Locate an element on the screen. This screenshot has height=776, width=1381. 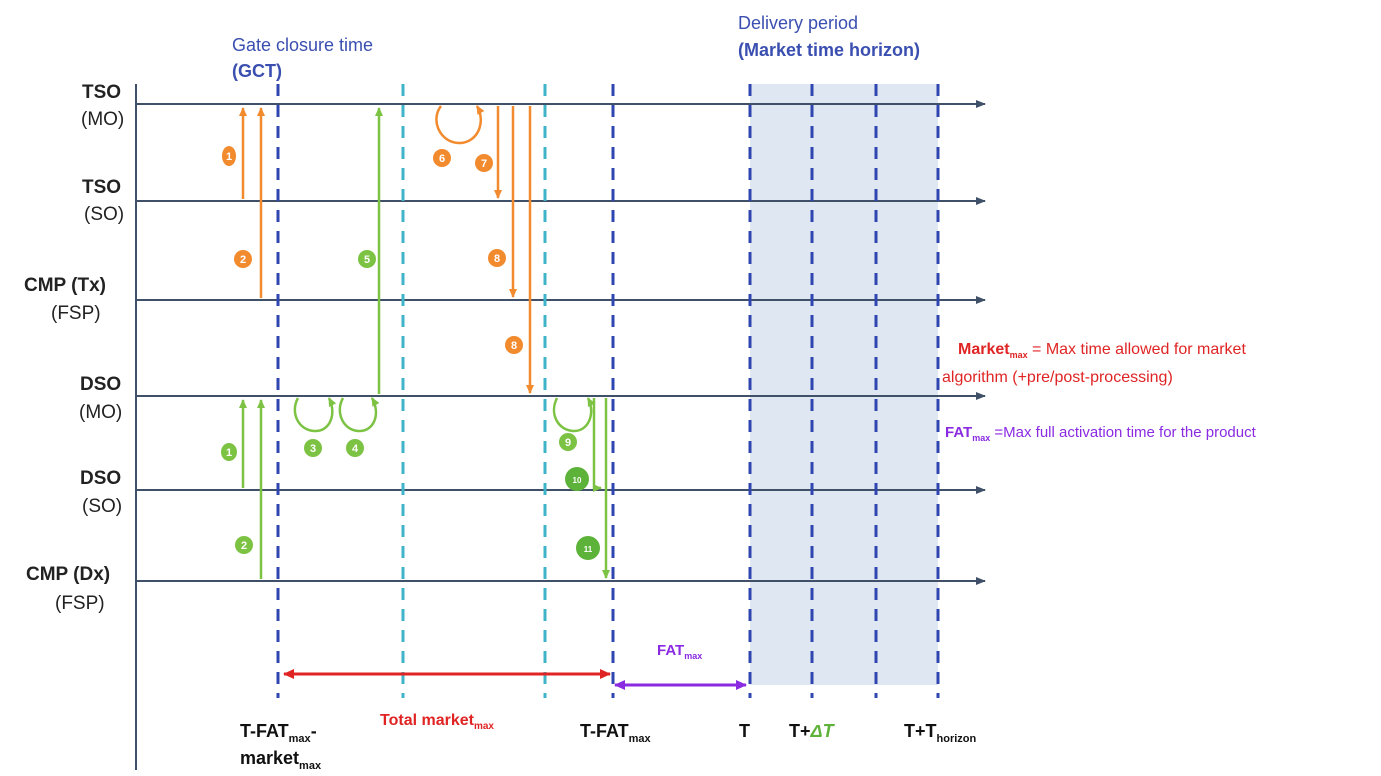
step-marker: 7 is located at coordinates (484, 163).